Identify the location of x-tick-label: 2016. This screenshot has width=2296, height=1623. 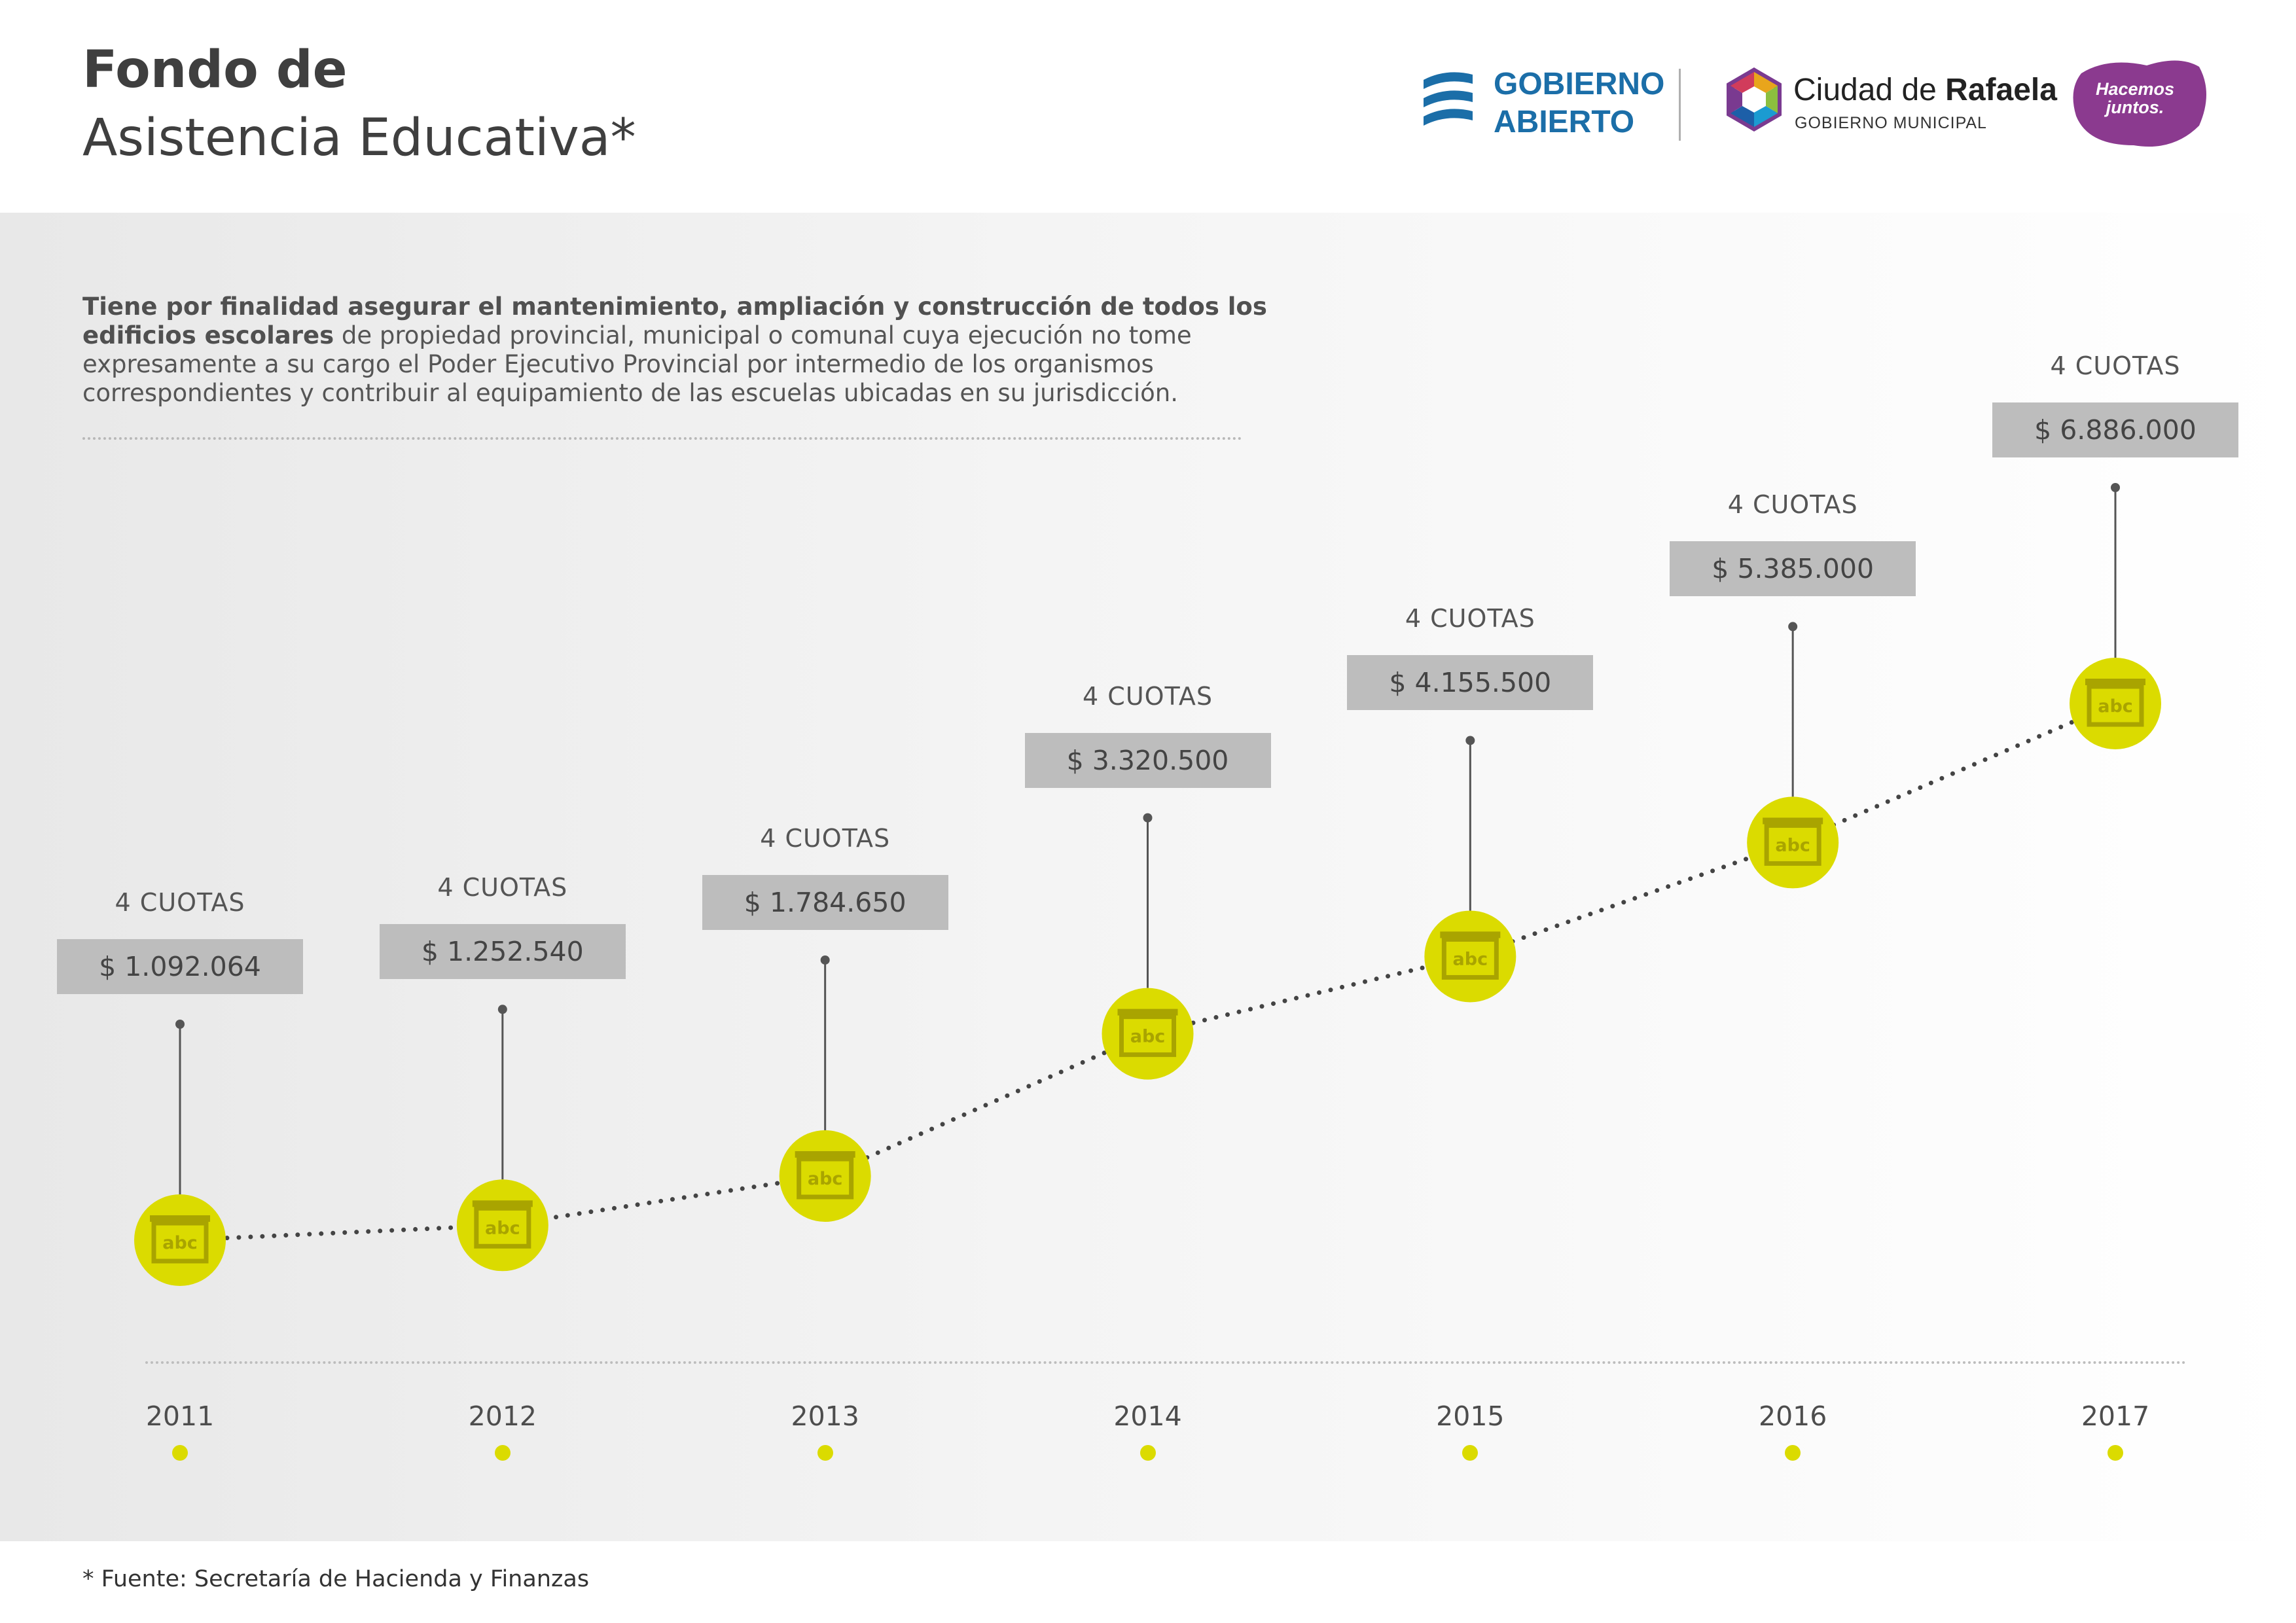
(1792, 1416).